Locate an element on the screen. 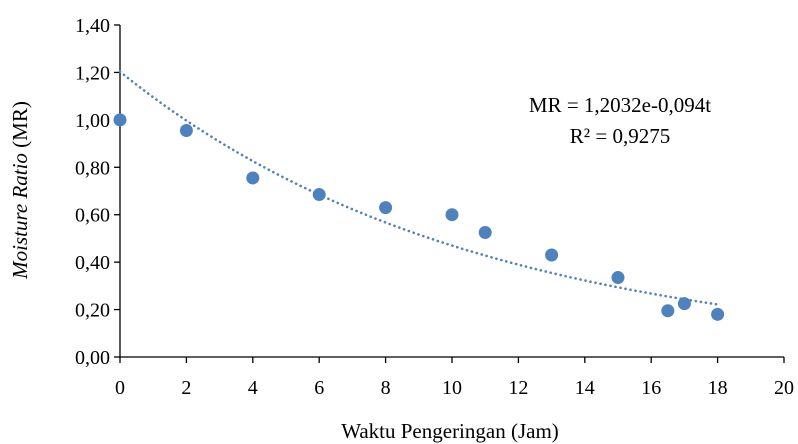 The image size is (798, 444). x-tick-label: 14 is located at coordinates (585, 388).